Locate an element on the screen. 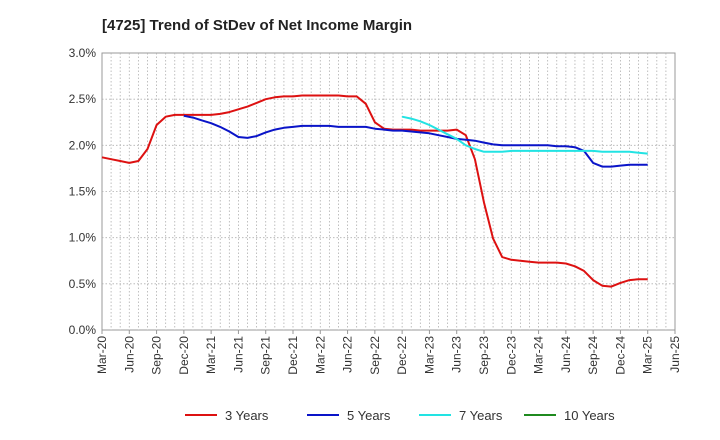 Image resolution: width=720 pixels, height=440 pixels. x-tick-label: Jun-24 is located at coordinates (566, 354).